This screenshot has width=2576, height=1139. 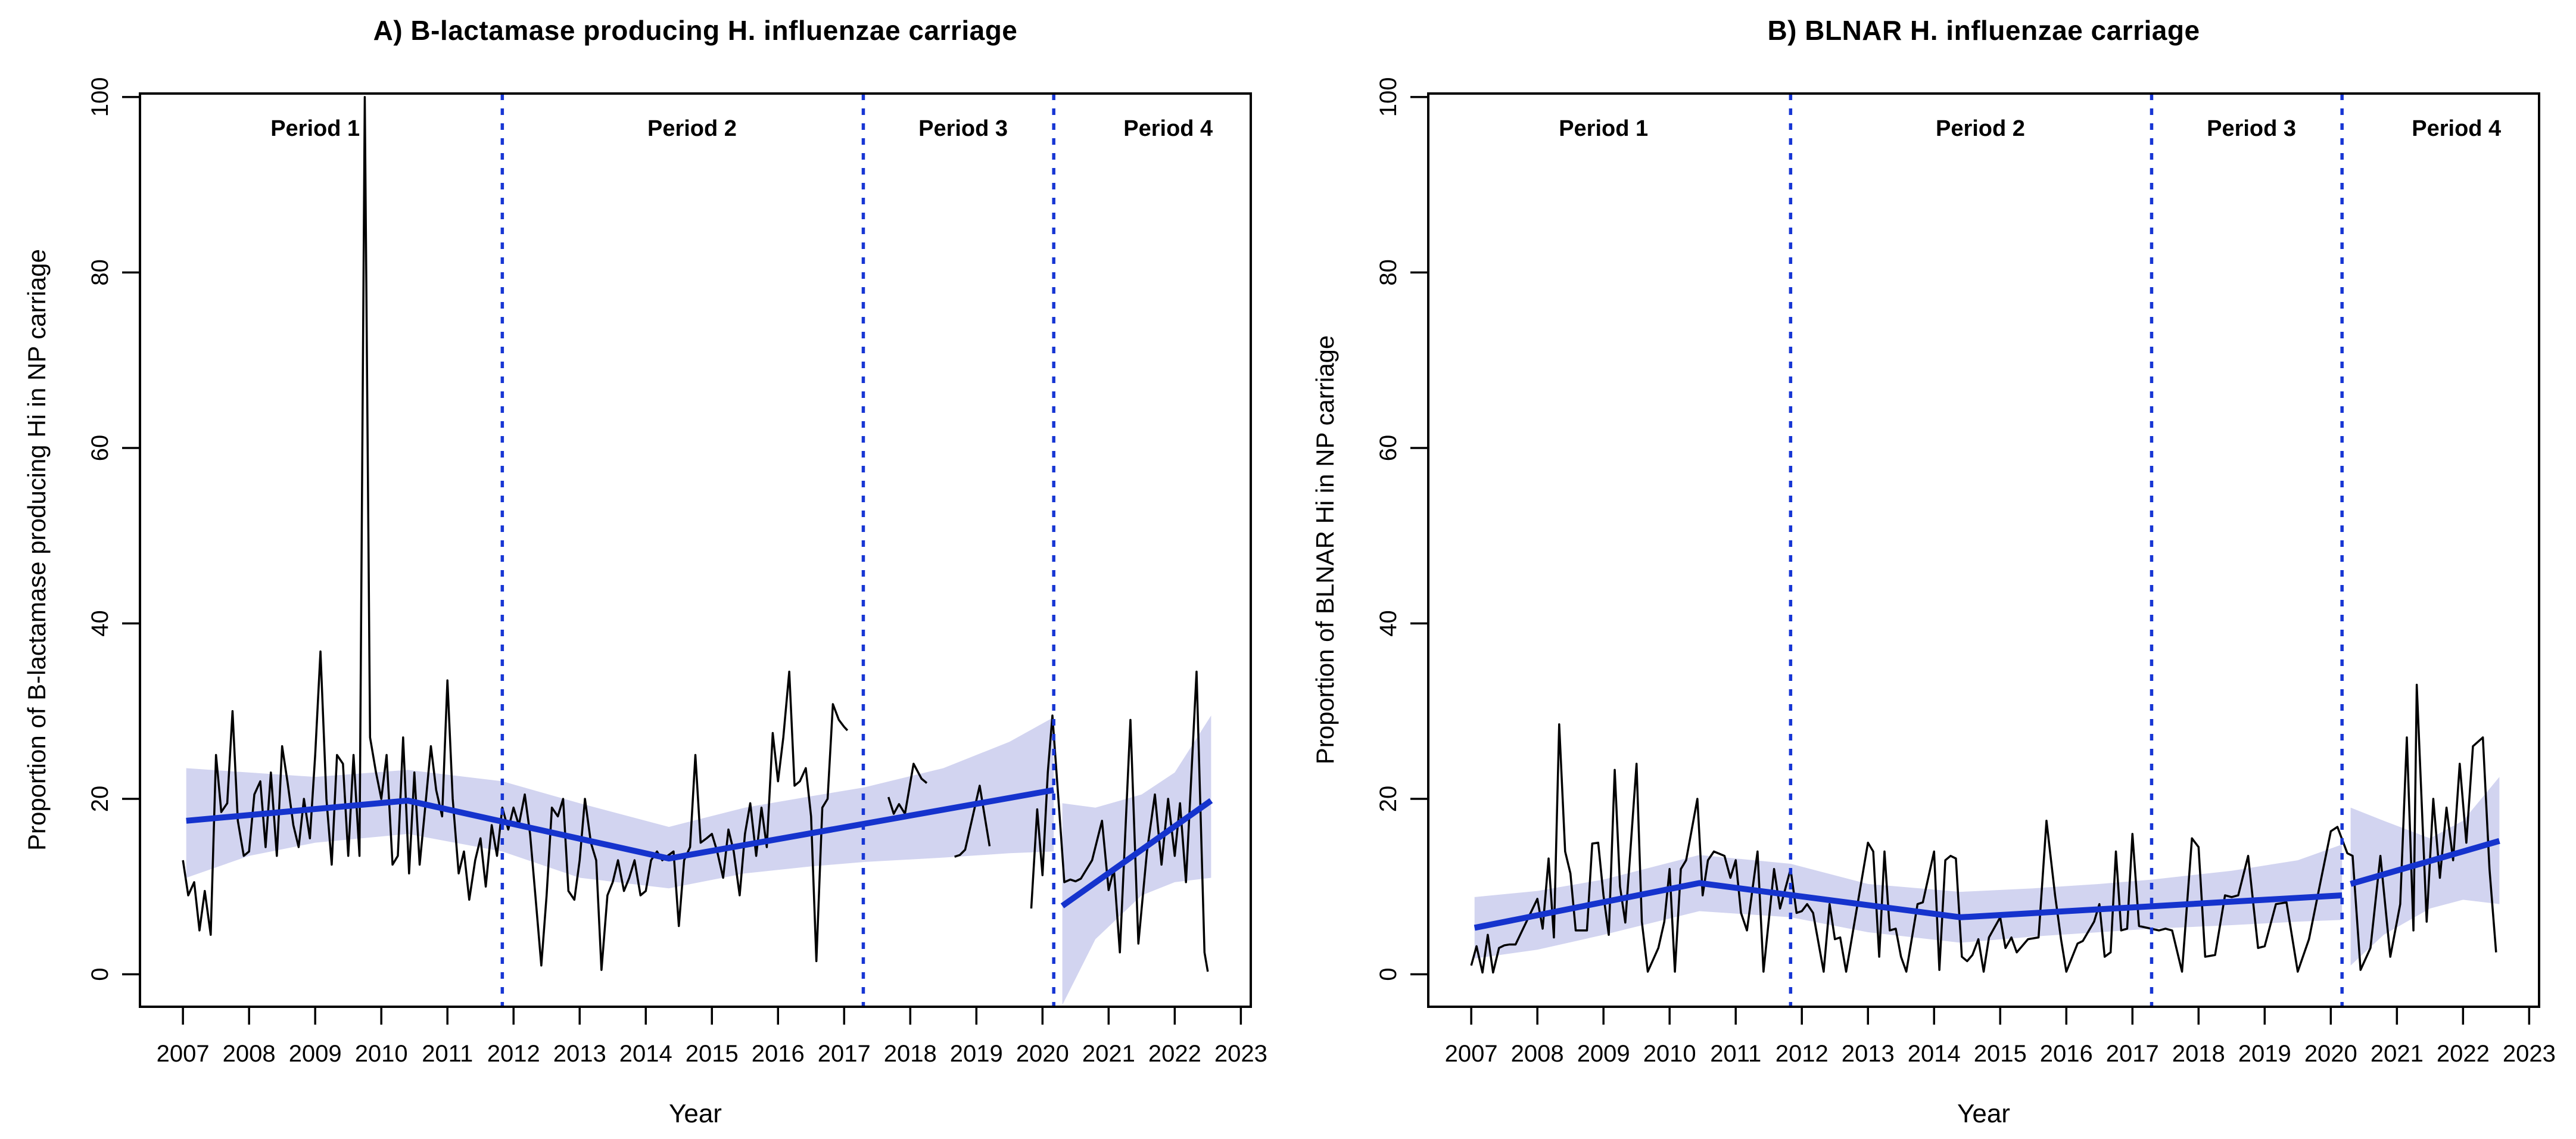 I want to click on panel-a-x-axis-label: Year, so click(x=696, y=1113).